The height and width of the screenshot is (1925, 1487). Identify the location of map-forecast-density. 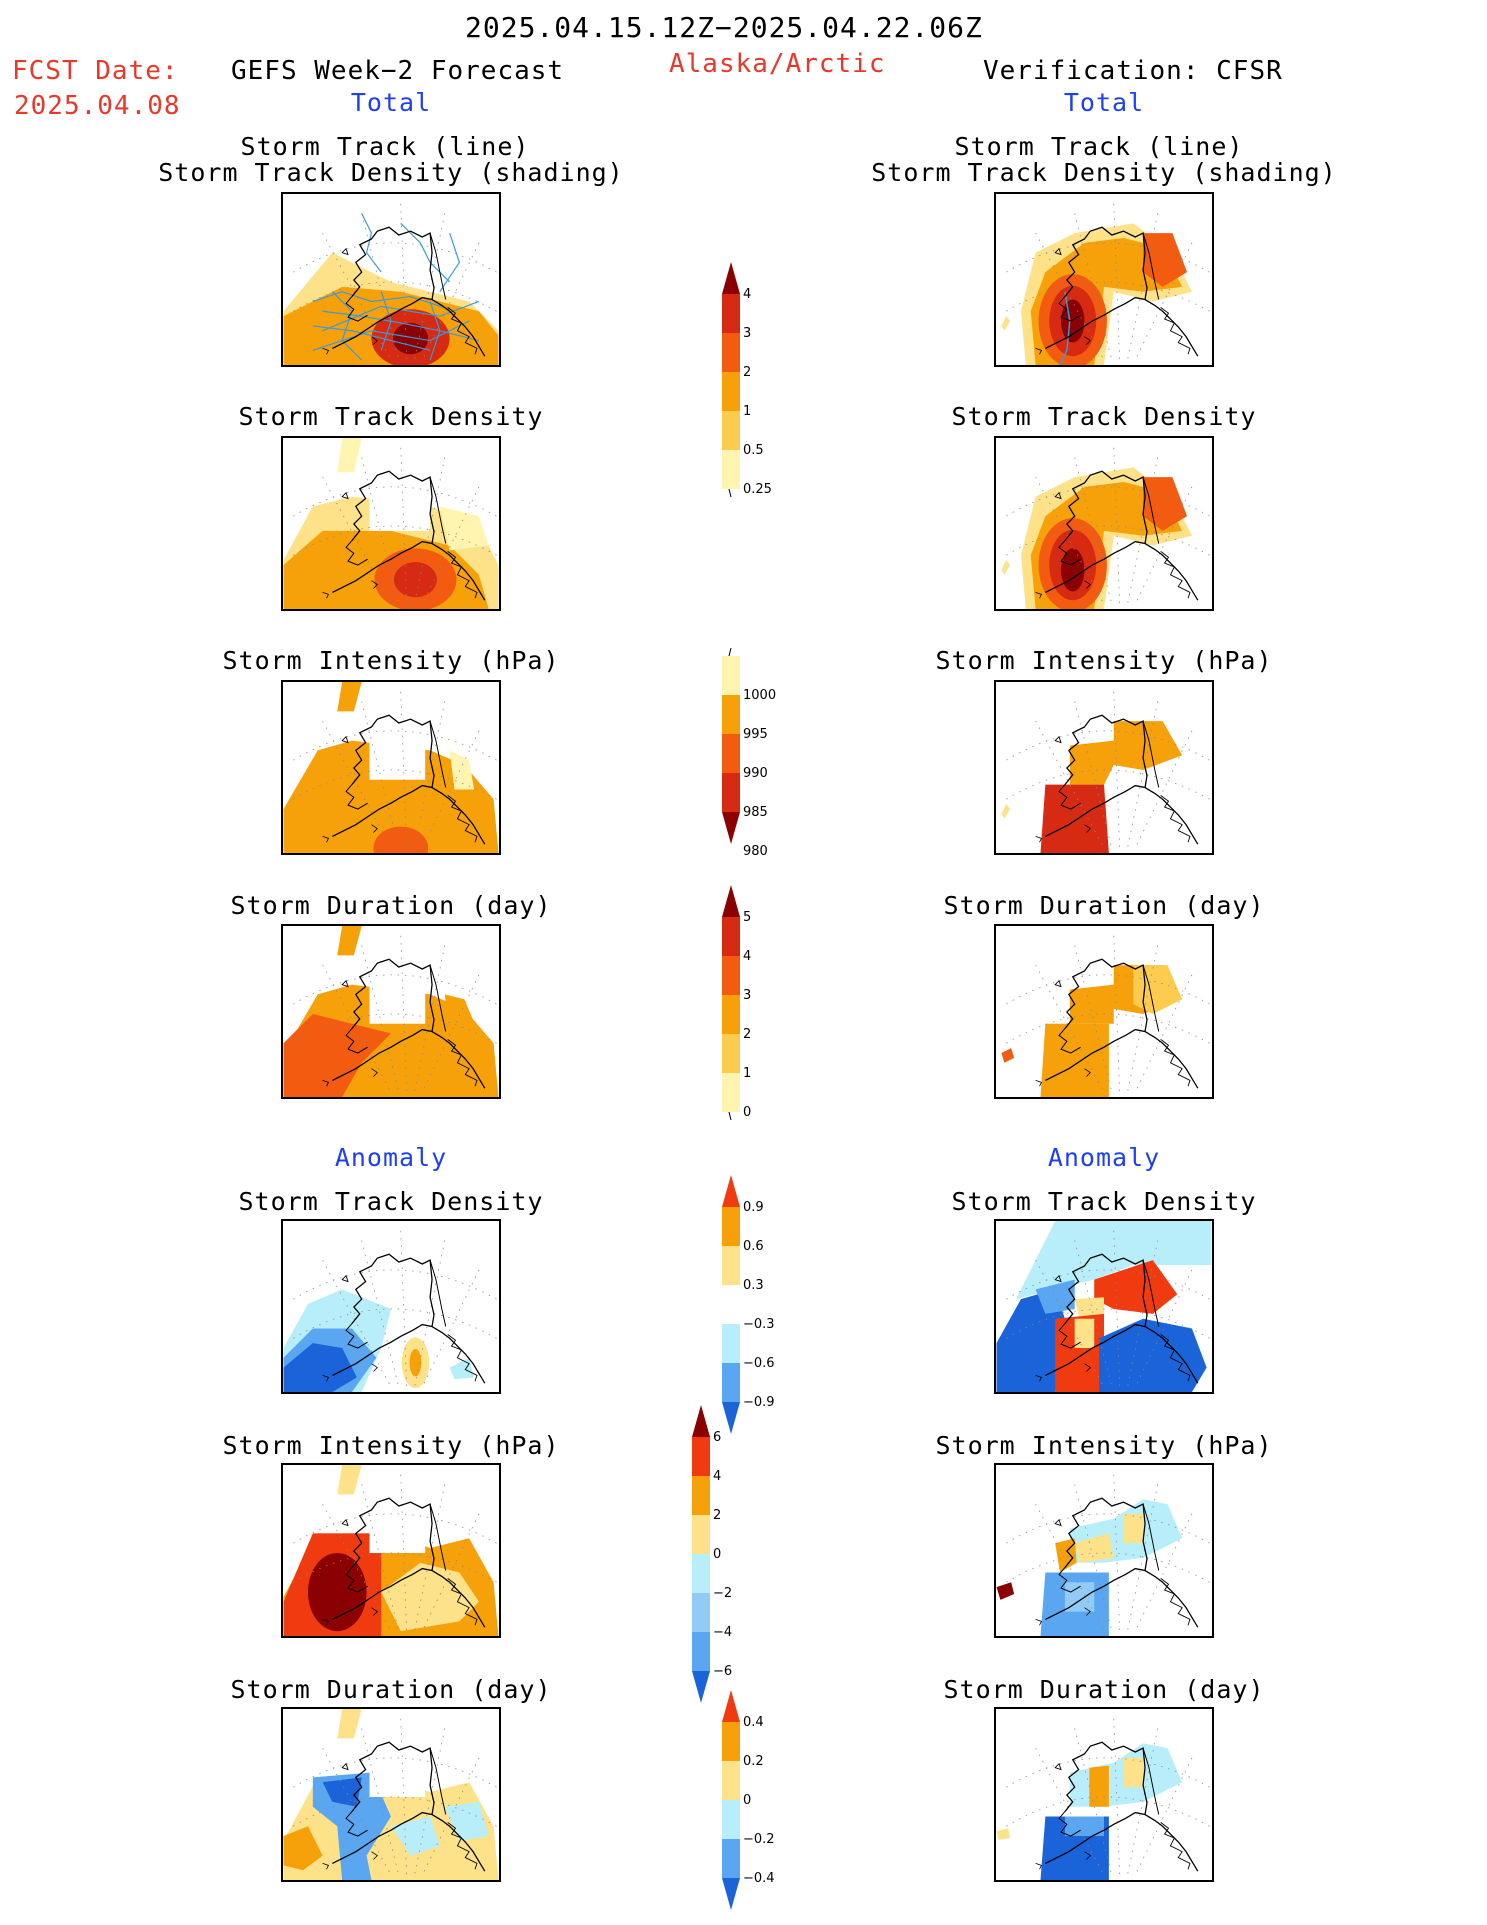
(391, 523).